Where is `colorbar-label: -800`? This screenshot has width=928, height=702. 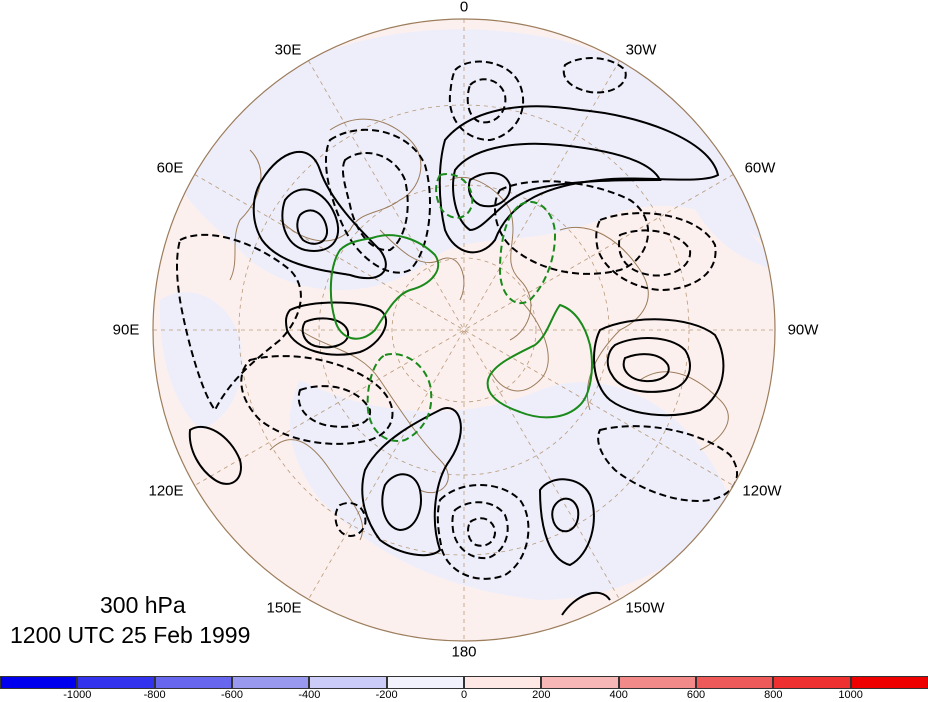
colorbar-label: -800 is located at coordinates (154, 695).